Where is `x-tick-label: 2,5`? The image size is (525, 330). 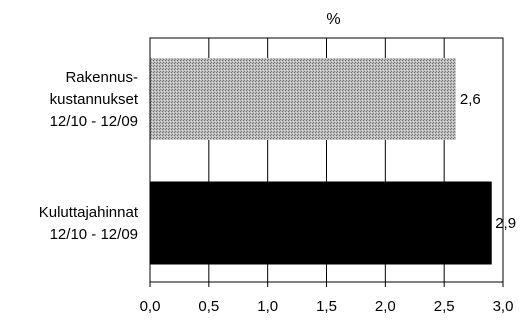
x-tick-label: 2,5 is located at coordinates (444, 306).